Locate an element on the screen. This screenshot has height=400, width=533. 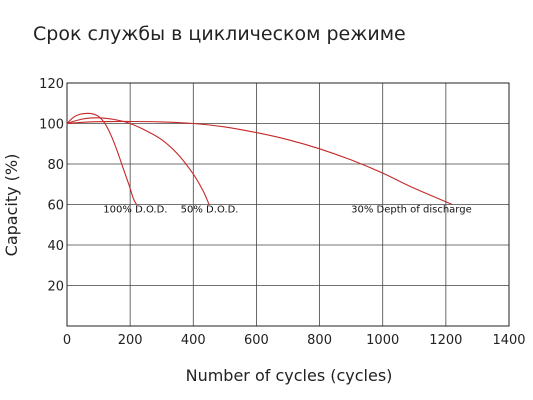
y-tick-label: 100 is located at coordinates (51, 125).